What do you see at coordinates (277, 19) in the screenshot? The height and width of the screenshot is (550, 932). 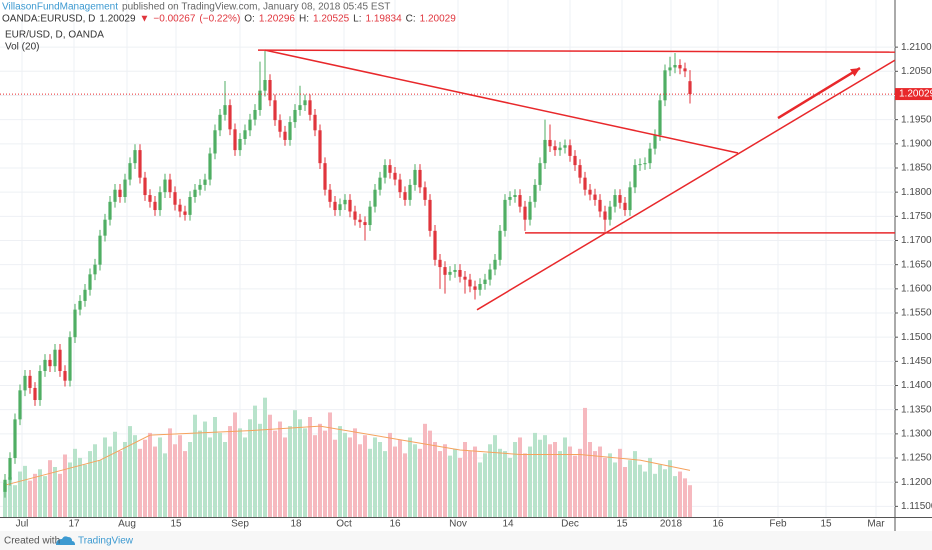 I see `open-value: 1.20296` at bounding box center [277, 19].